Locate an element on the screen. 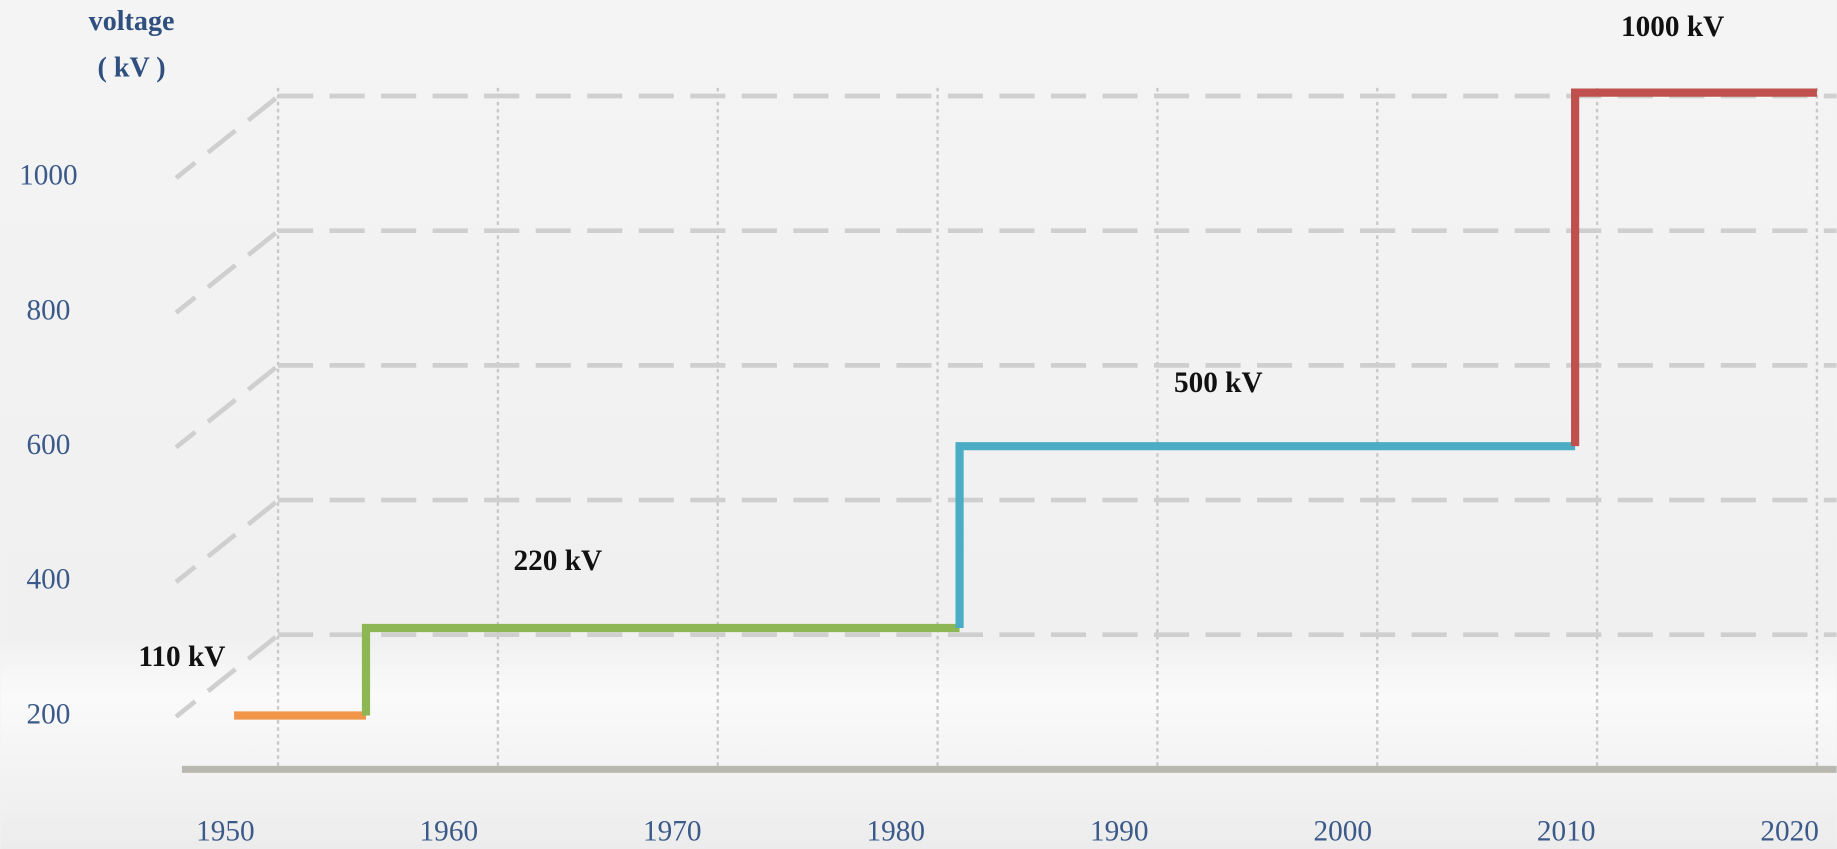 The height and width of the screenshot is (849, 1837). annotation: 110 kV is located at coordinates (181, 657).